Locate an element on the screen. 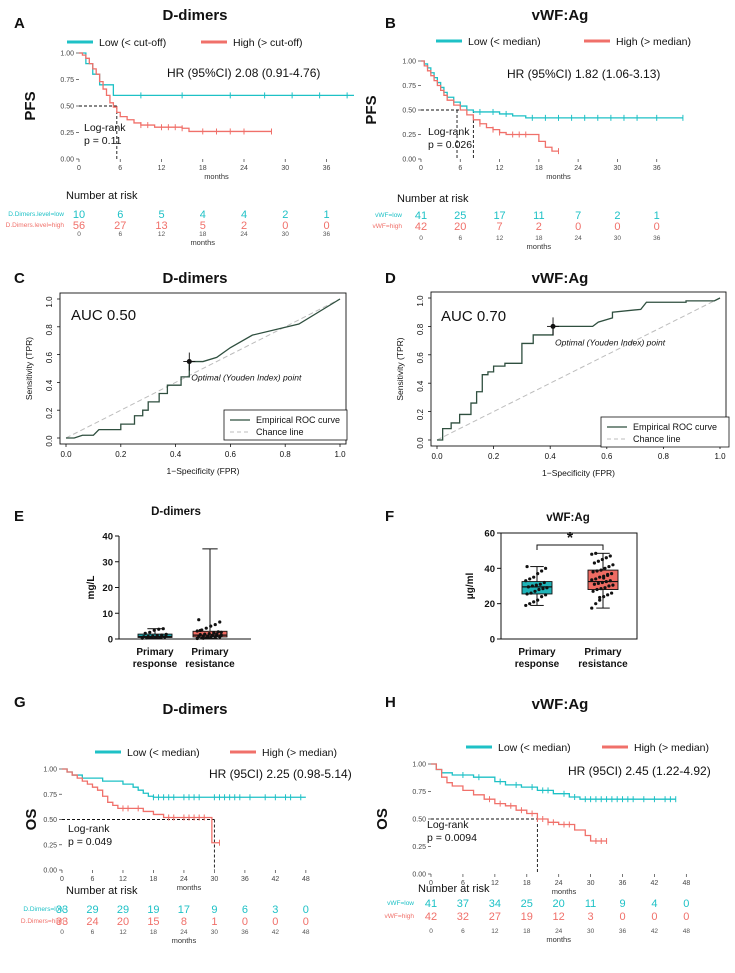 Image resolution: width=735 pixels, height=973 pixels. legend-label-high: High (> median) is located at coordinates (653, 42).